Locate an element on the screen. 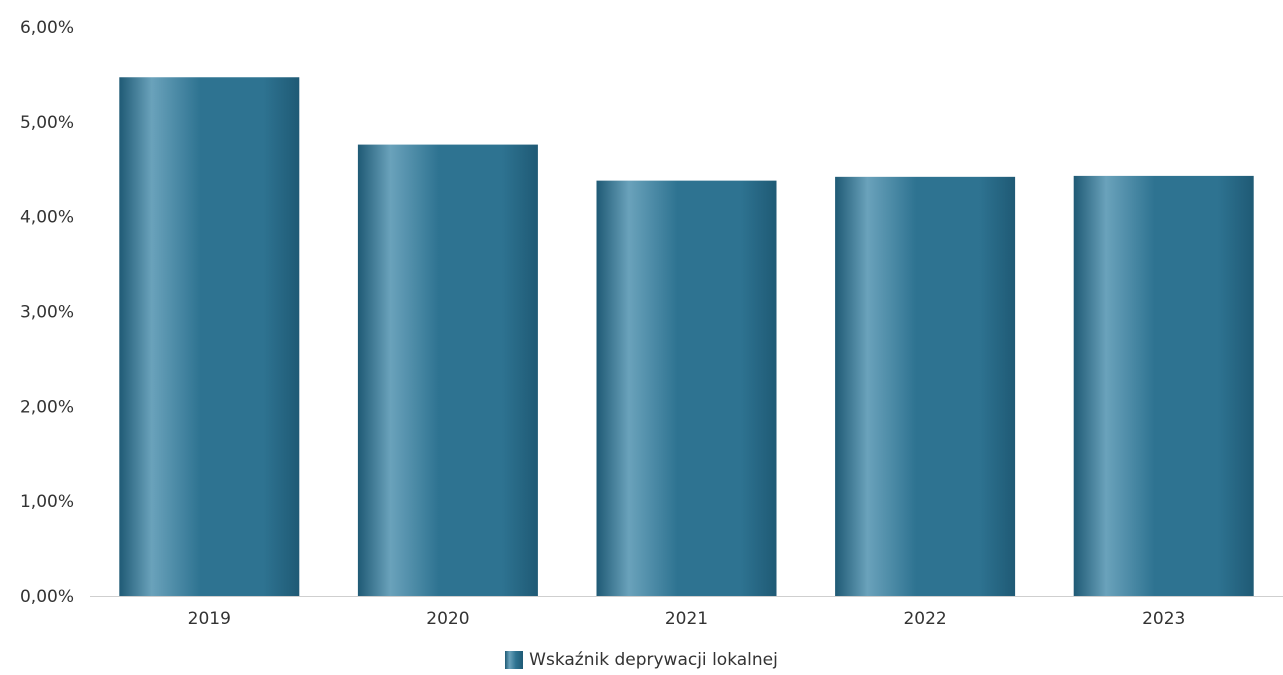 This screenshot has height=675, width=1283. y-tick-label: 4,00% is located at coordinates (47, 218).